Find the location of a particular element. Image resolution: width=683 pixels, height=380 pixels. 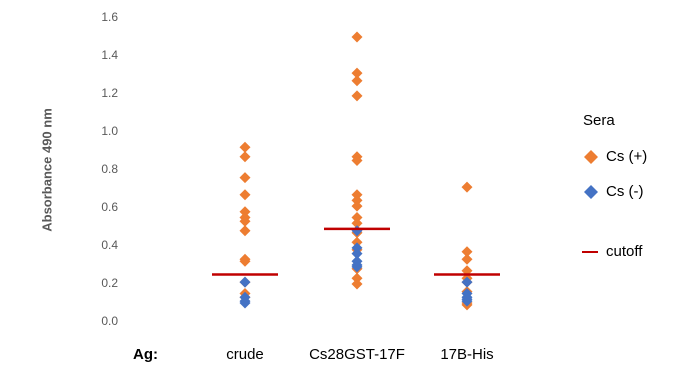

y-tick-label: 1.6 is located at coordinates (109, 17).